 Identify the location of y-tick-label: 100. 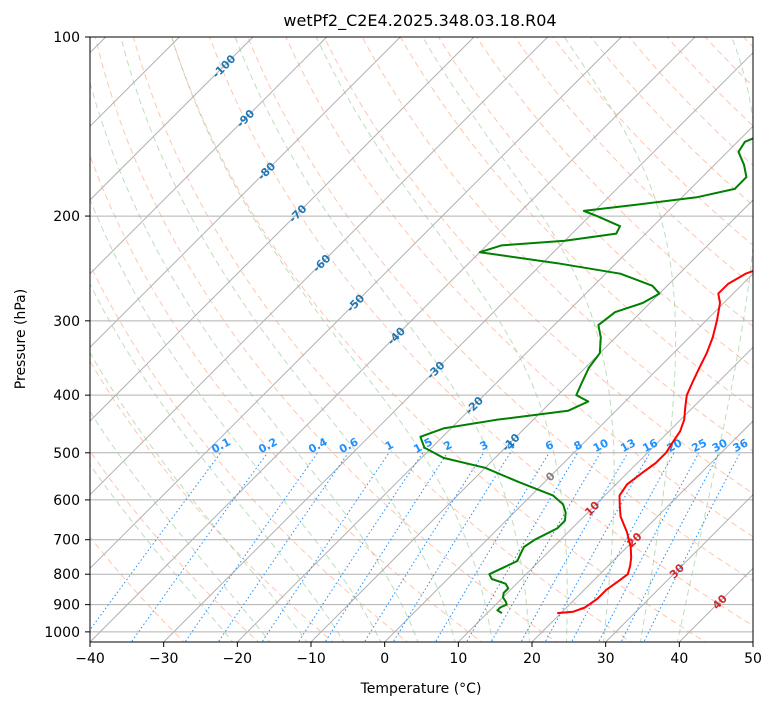
(66, 38).